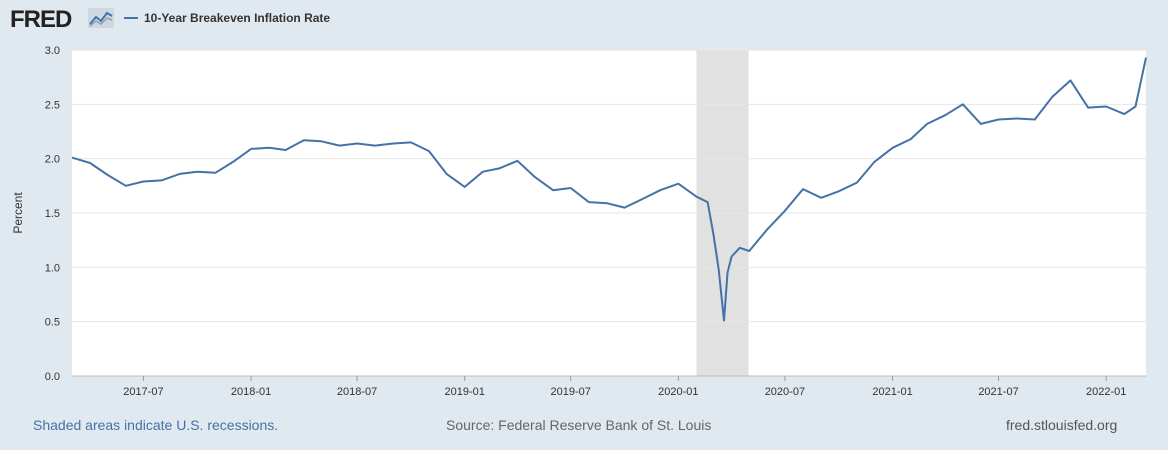 The width and height of the screenshot is (1168, 450). I want to click on fred-url-link: fred.stlouisfed.org, so click(1062, 425).